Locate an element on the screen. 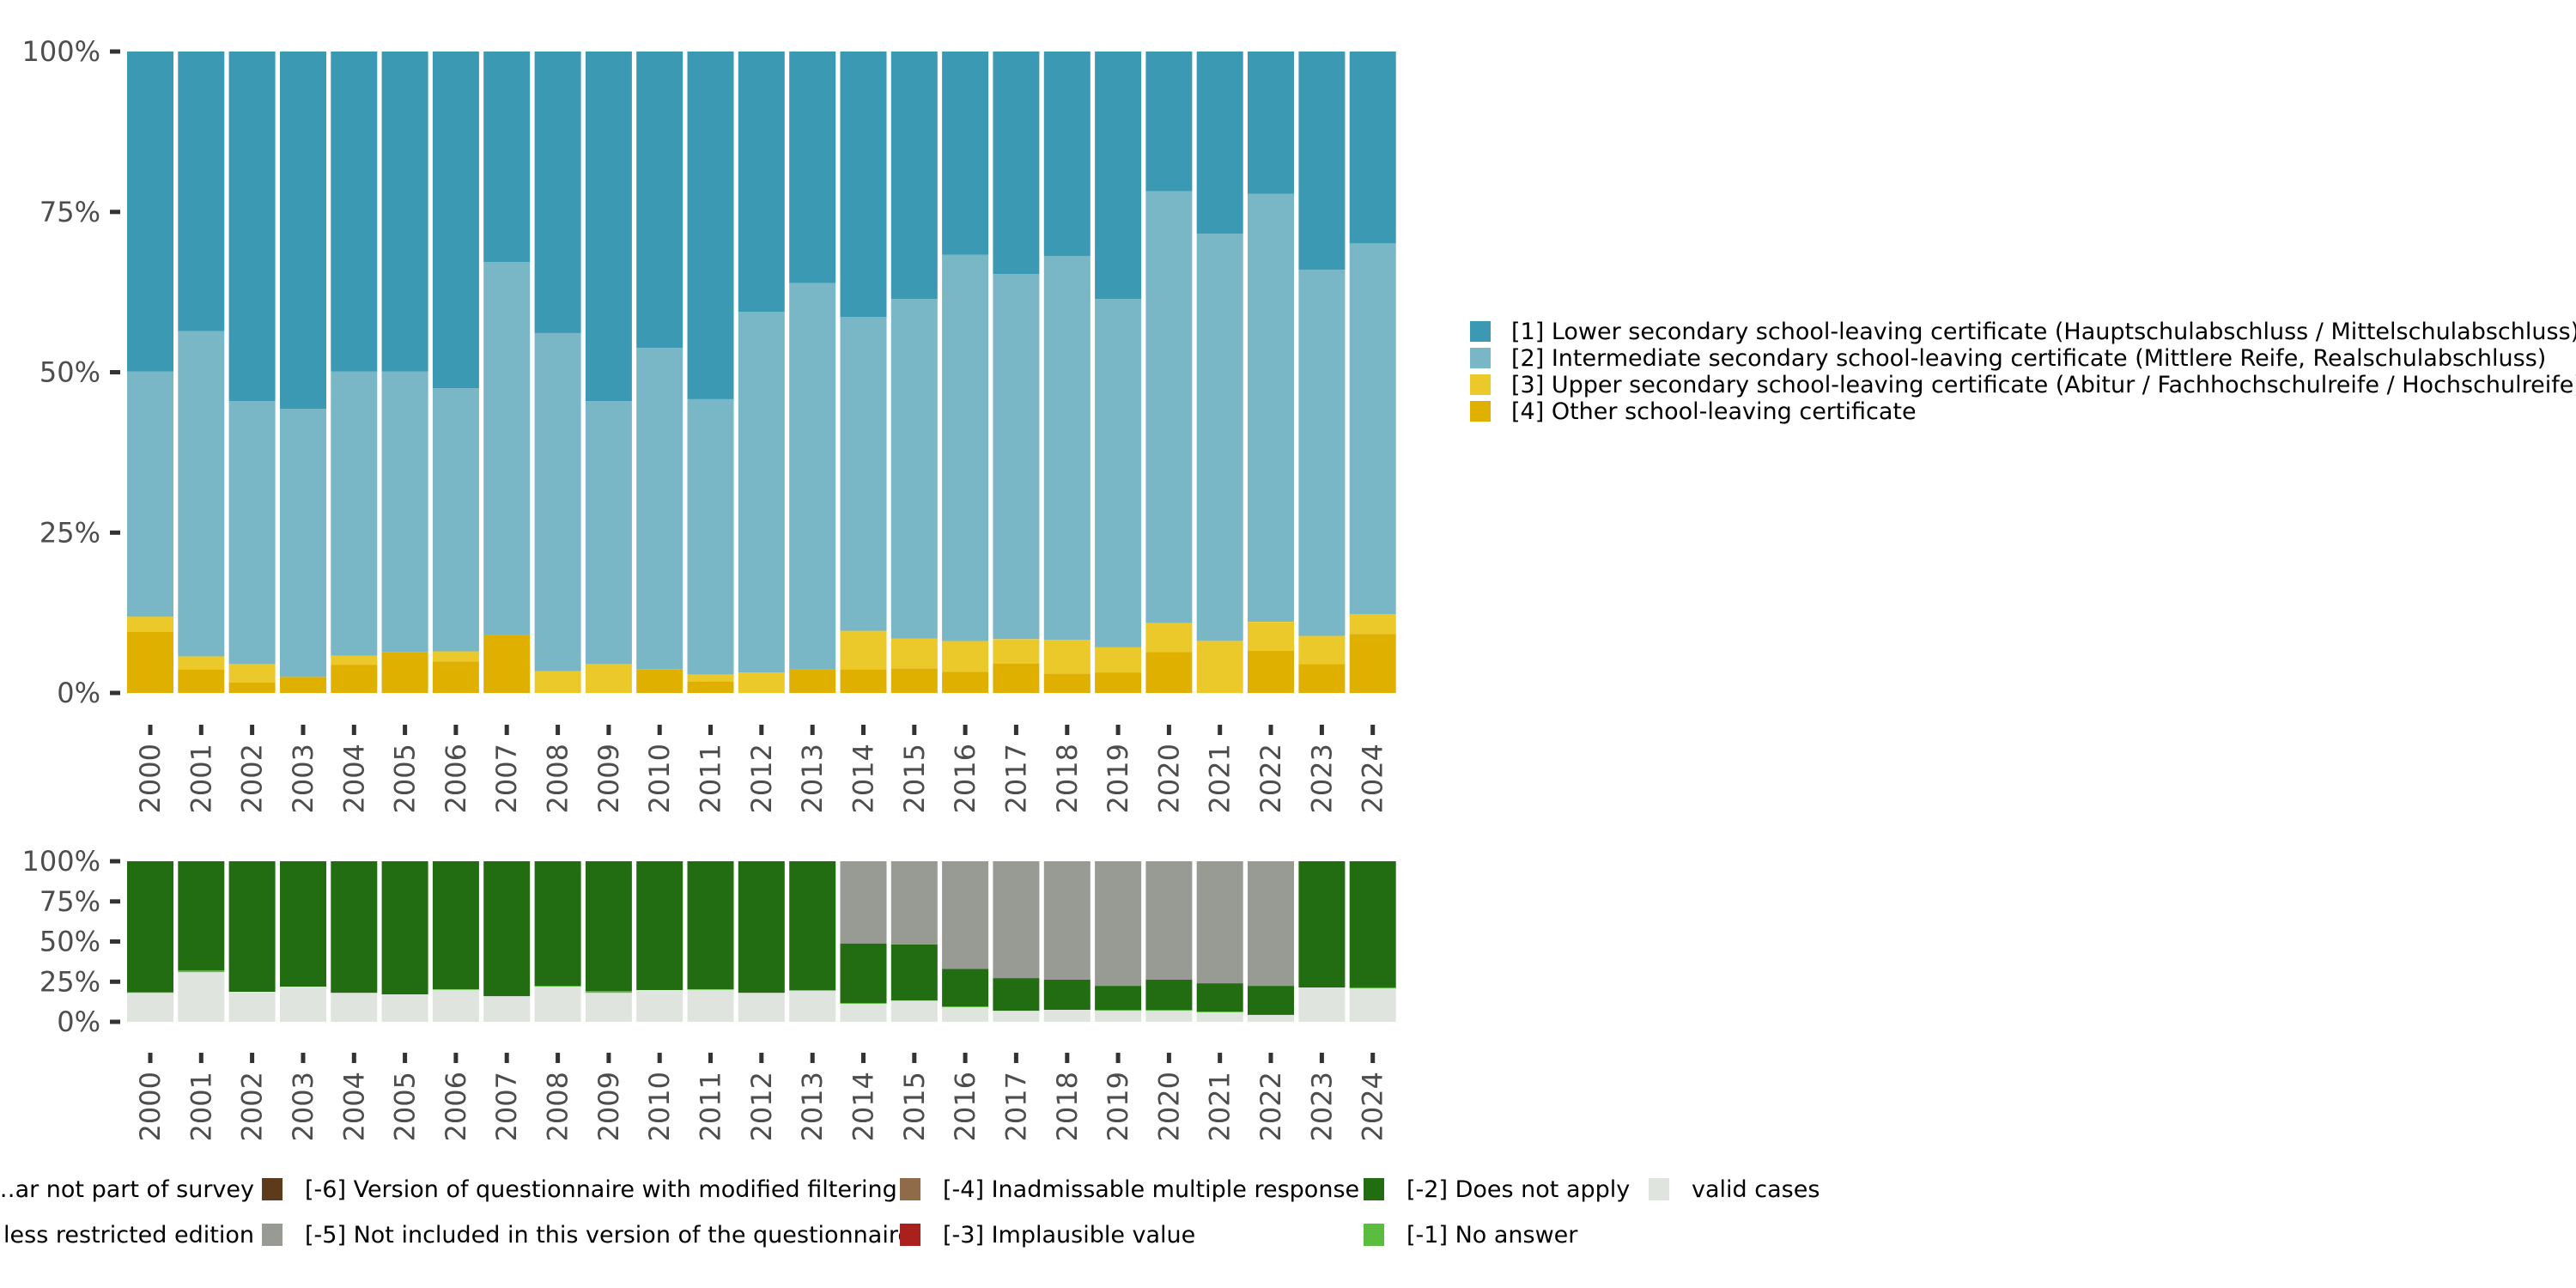  bar-segment-2023-s3 is located at coordinates (1322, 161).